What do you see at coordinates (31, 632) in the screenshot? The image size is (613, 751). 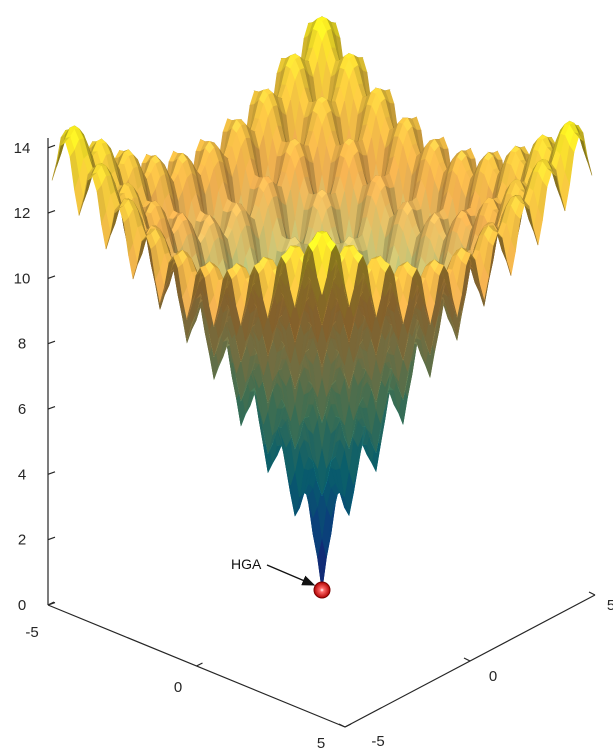 I see `x-tick-label: -5` at bounding box center [31, 632].